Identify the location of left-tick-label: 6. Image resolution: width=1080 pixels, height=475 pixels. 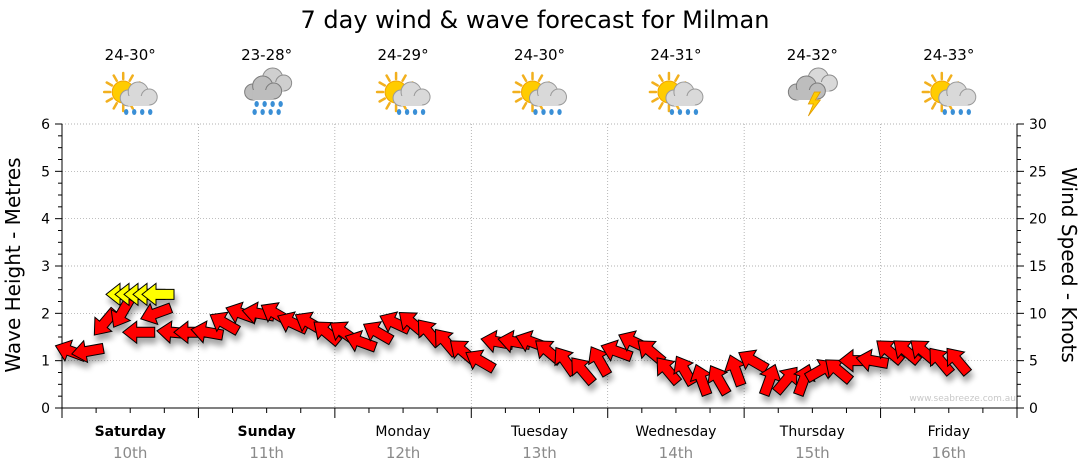
(45, 125).